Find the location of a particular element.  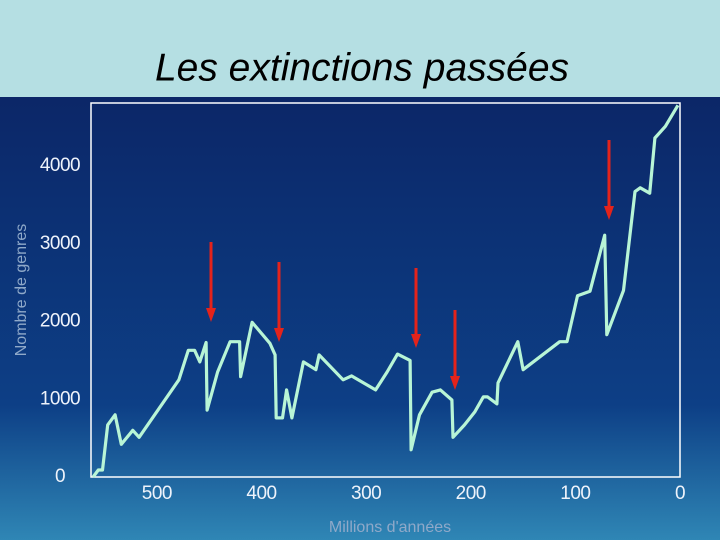

x-tick-label: 300 is located at coordinates (366, 493).